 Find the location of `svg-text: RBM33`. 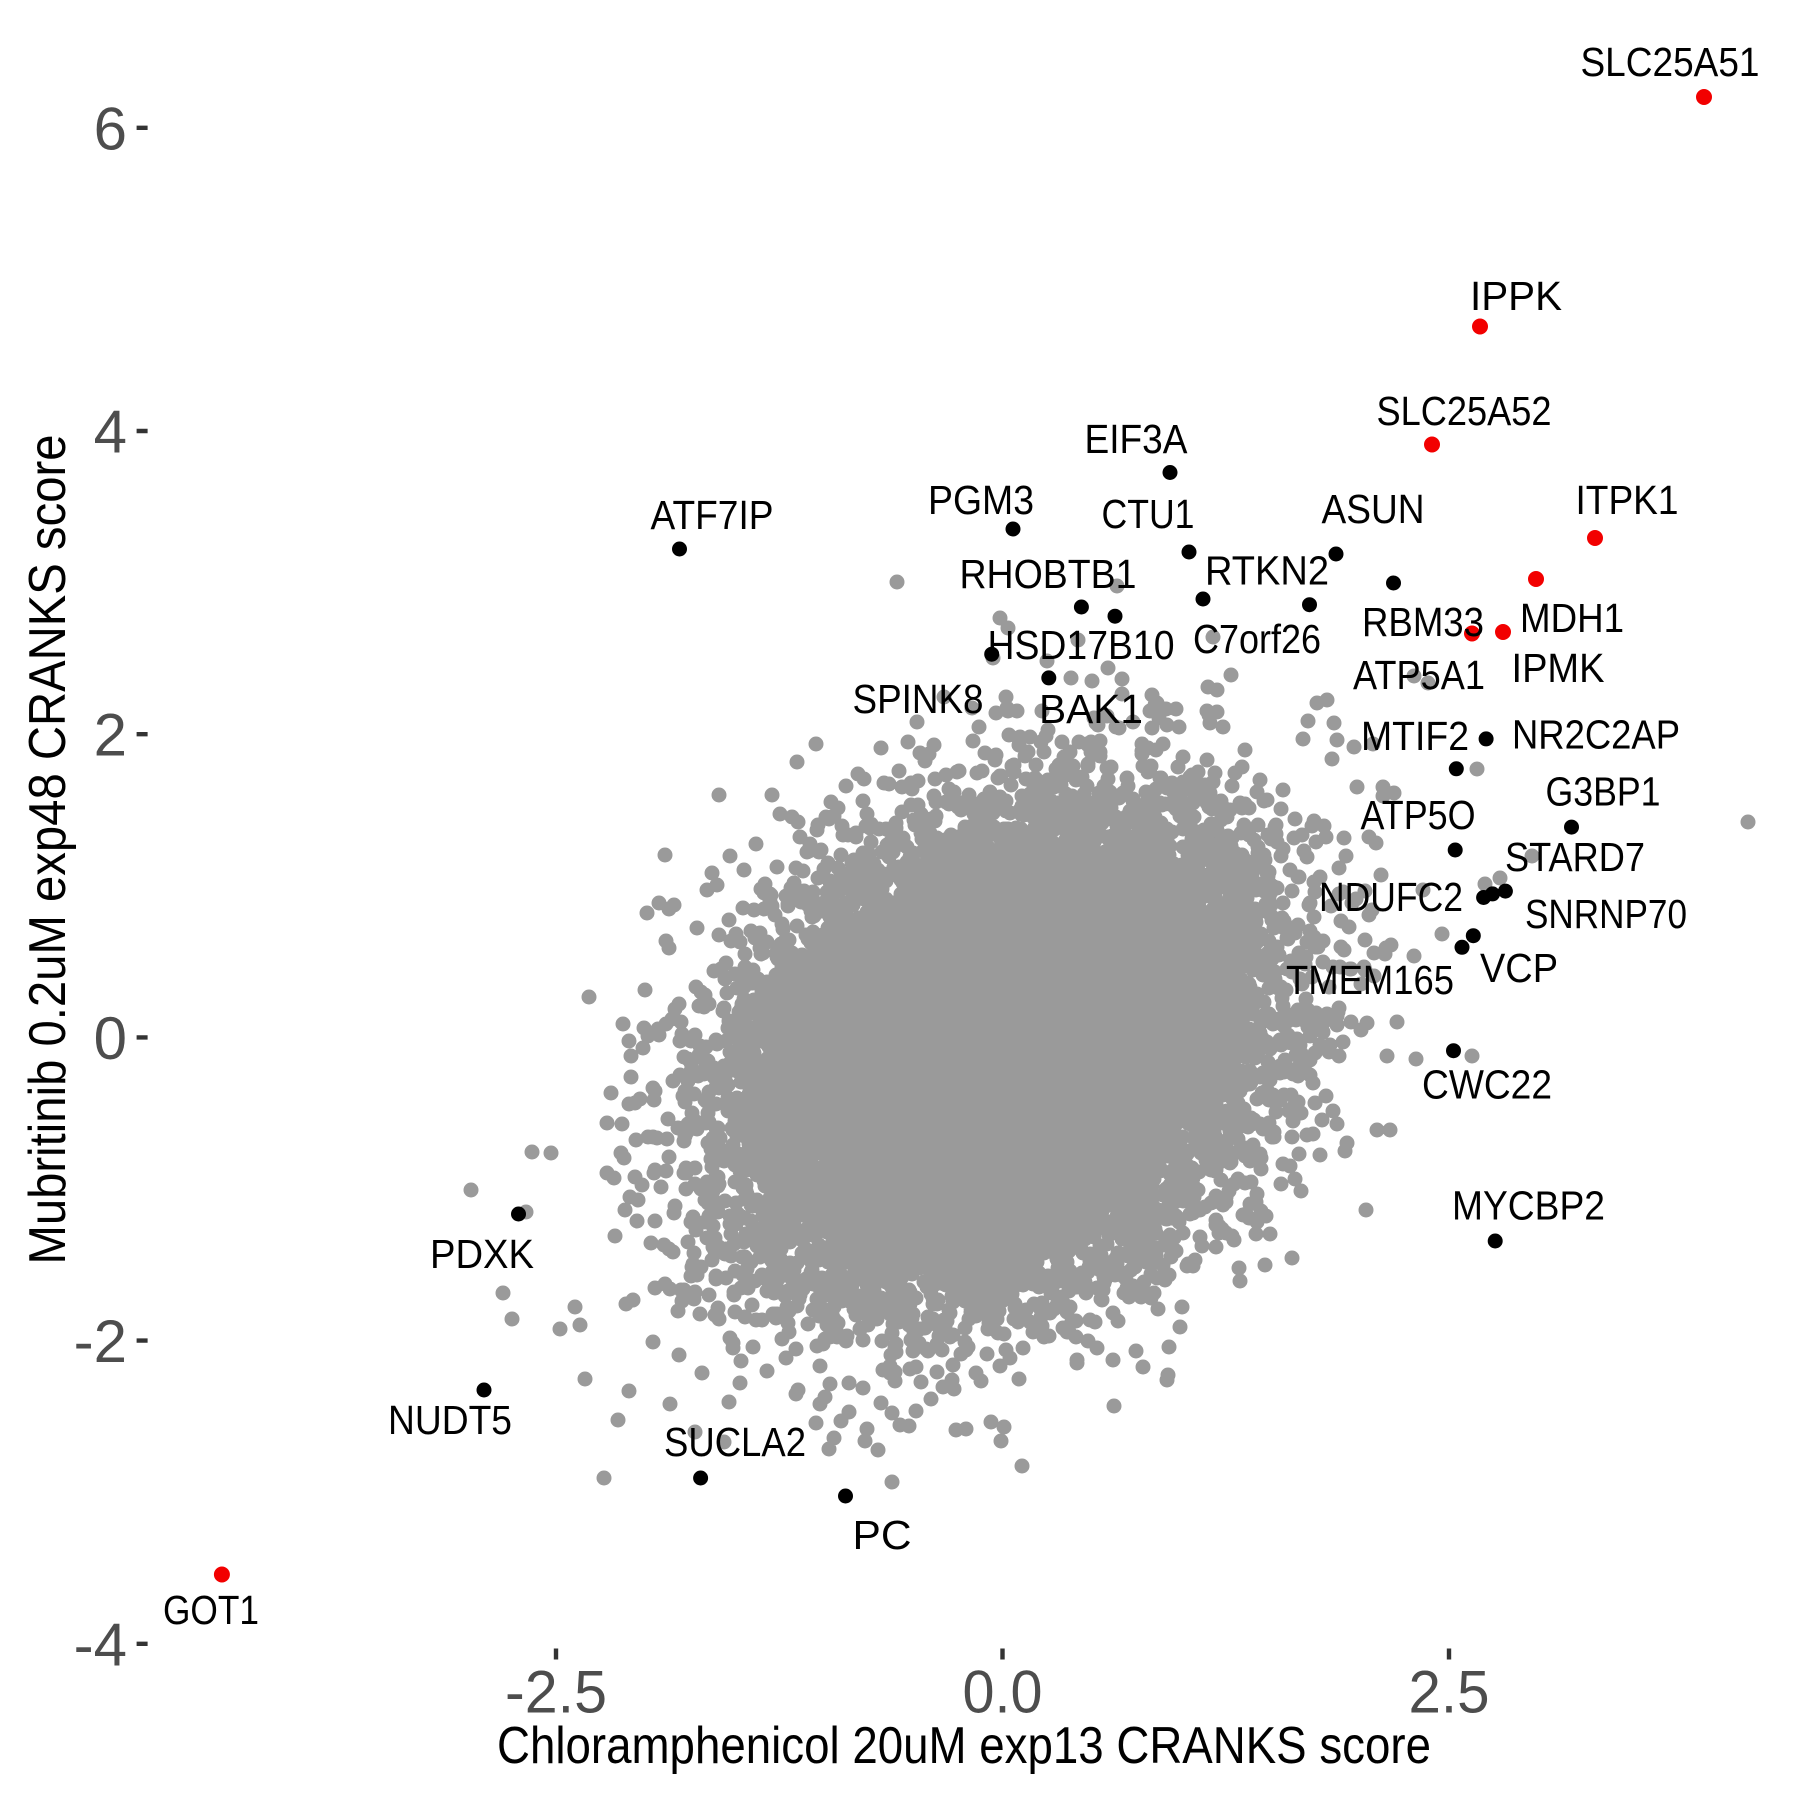

svg-text: RBM33 is located at coordinates (1423, 622).